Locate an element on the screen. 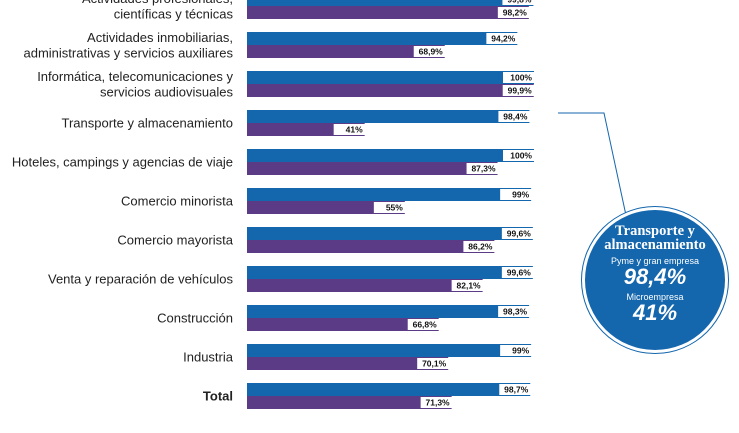  value-label-s1-3: 98,4% is located at coordinates (515, 116).